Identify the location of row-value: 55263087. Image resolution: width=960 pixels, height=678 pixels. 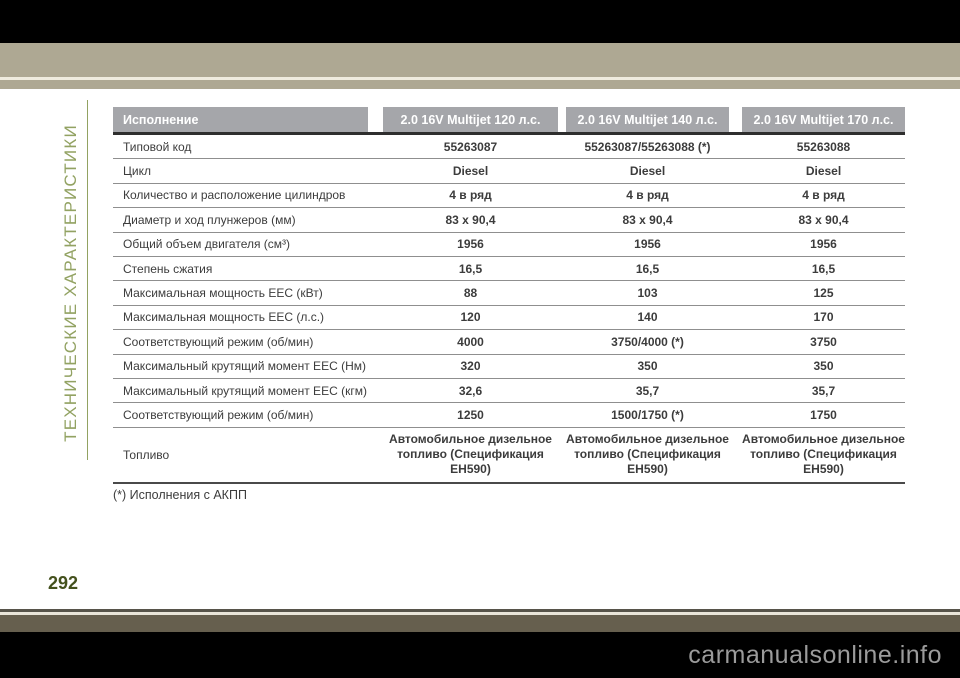
(470, 146).